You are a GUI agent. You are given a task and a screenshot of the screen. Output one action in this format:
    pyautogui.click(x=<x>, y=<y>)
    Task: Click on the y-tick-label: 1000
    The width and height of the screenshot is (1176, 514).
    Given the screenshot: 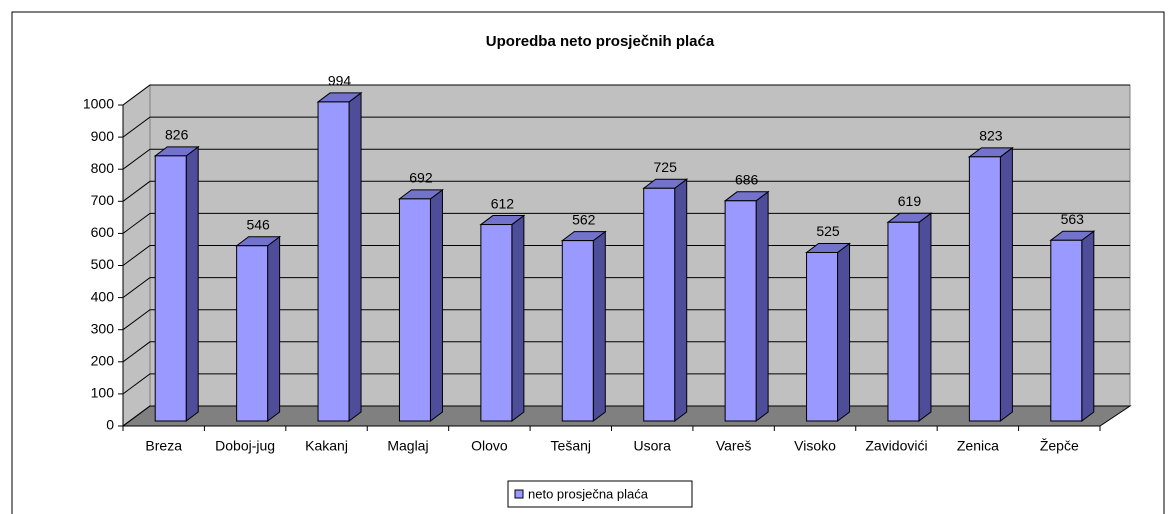 What is the action you would take?
    pyautogui.click(x=98, y=104)
    